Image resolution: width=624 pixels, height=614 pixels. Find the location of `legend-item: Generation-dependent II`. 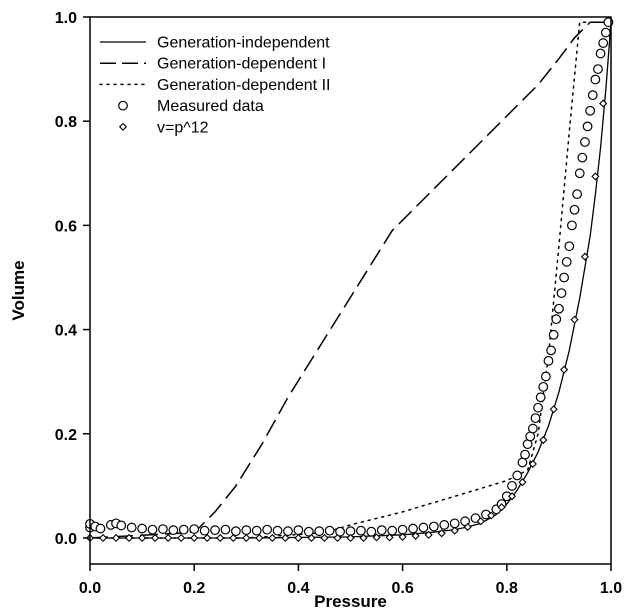

legend-item: Generation-dependent II is located at coordinates (214, 85).